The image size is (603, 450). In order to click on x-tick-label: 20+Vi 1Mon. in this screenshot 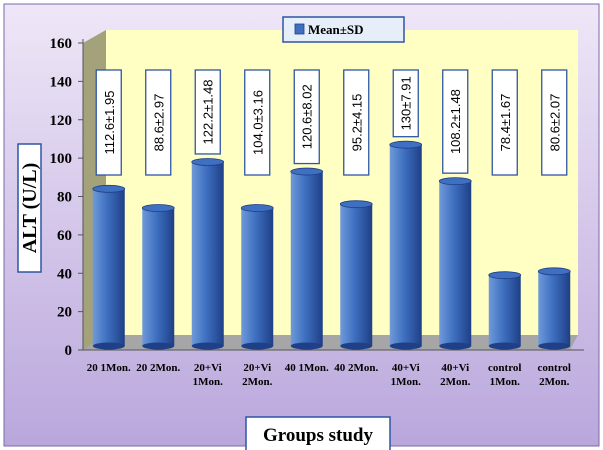, I will do `click(208, 375)`.